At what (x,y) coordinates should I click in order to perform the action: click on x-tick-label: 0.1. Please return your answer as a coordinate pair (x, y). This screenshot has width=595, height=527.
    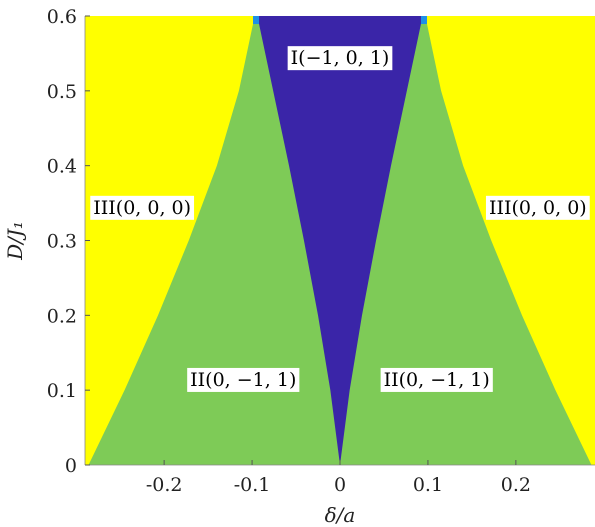
    Looking at the image, I should click on (428, 485).